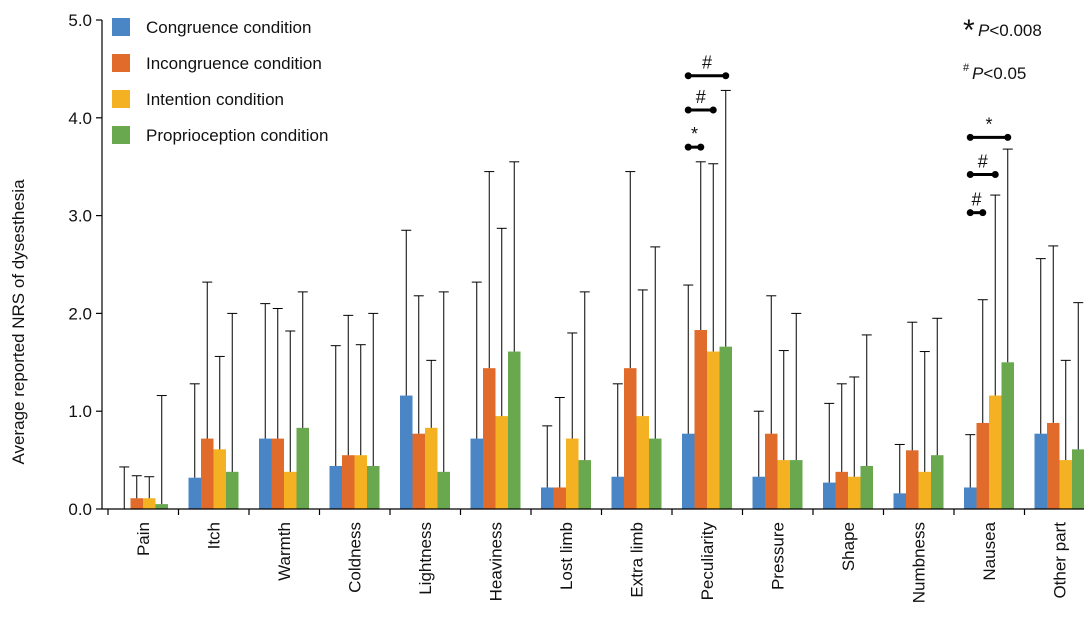  Describe the element at coordinates (237, 135) in the screenshot. I see `legend-label: Proprioception condition` at that location.